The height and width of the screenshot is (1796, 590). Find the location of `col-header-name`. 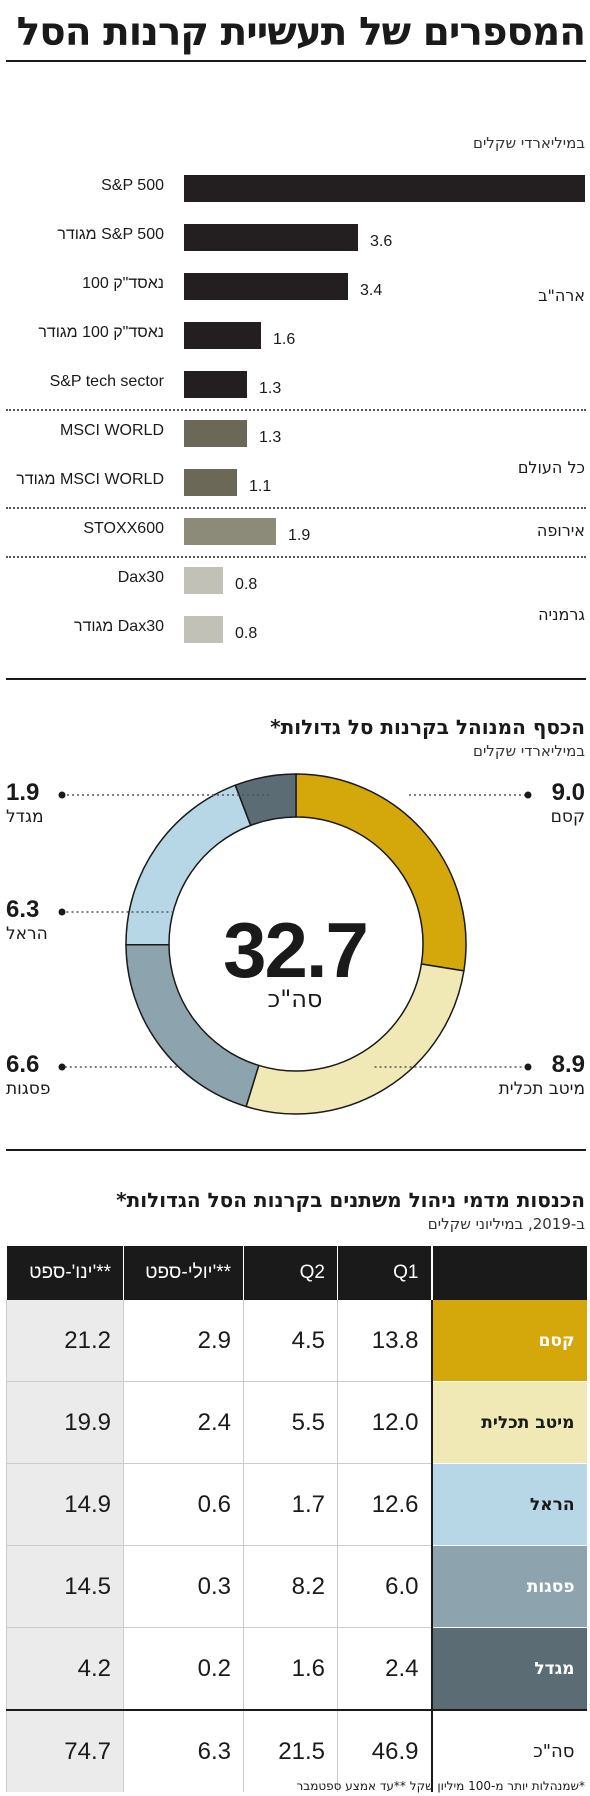

col-header-name is located at coordinates (508, 1273).